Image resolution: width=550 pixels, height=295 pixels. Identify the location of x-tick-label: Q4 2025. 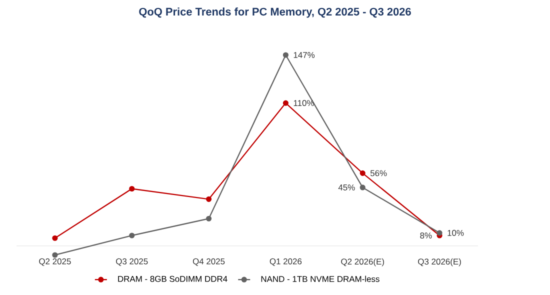
(208, 262).